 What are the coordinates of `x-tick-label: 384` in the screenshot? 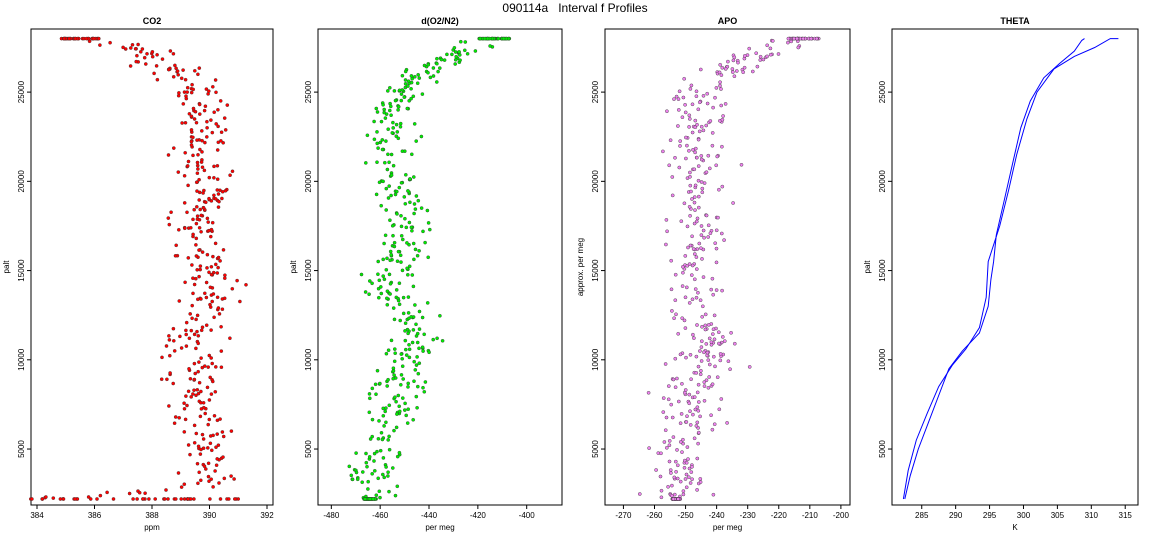 It's located at (37, 515).